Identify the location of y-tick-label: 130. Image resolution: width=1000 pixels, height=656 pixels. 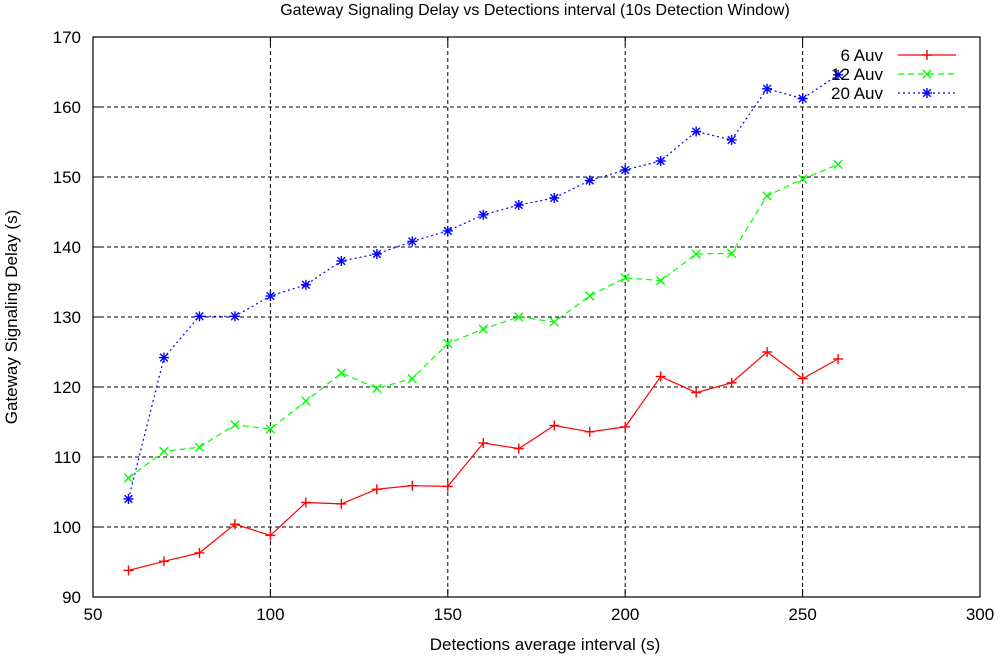
(67, 317).